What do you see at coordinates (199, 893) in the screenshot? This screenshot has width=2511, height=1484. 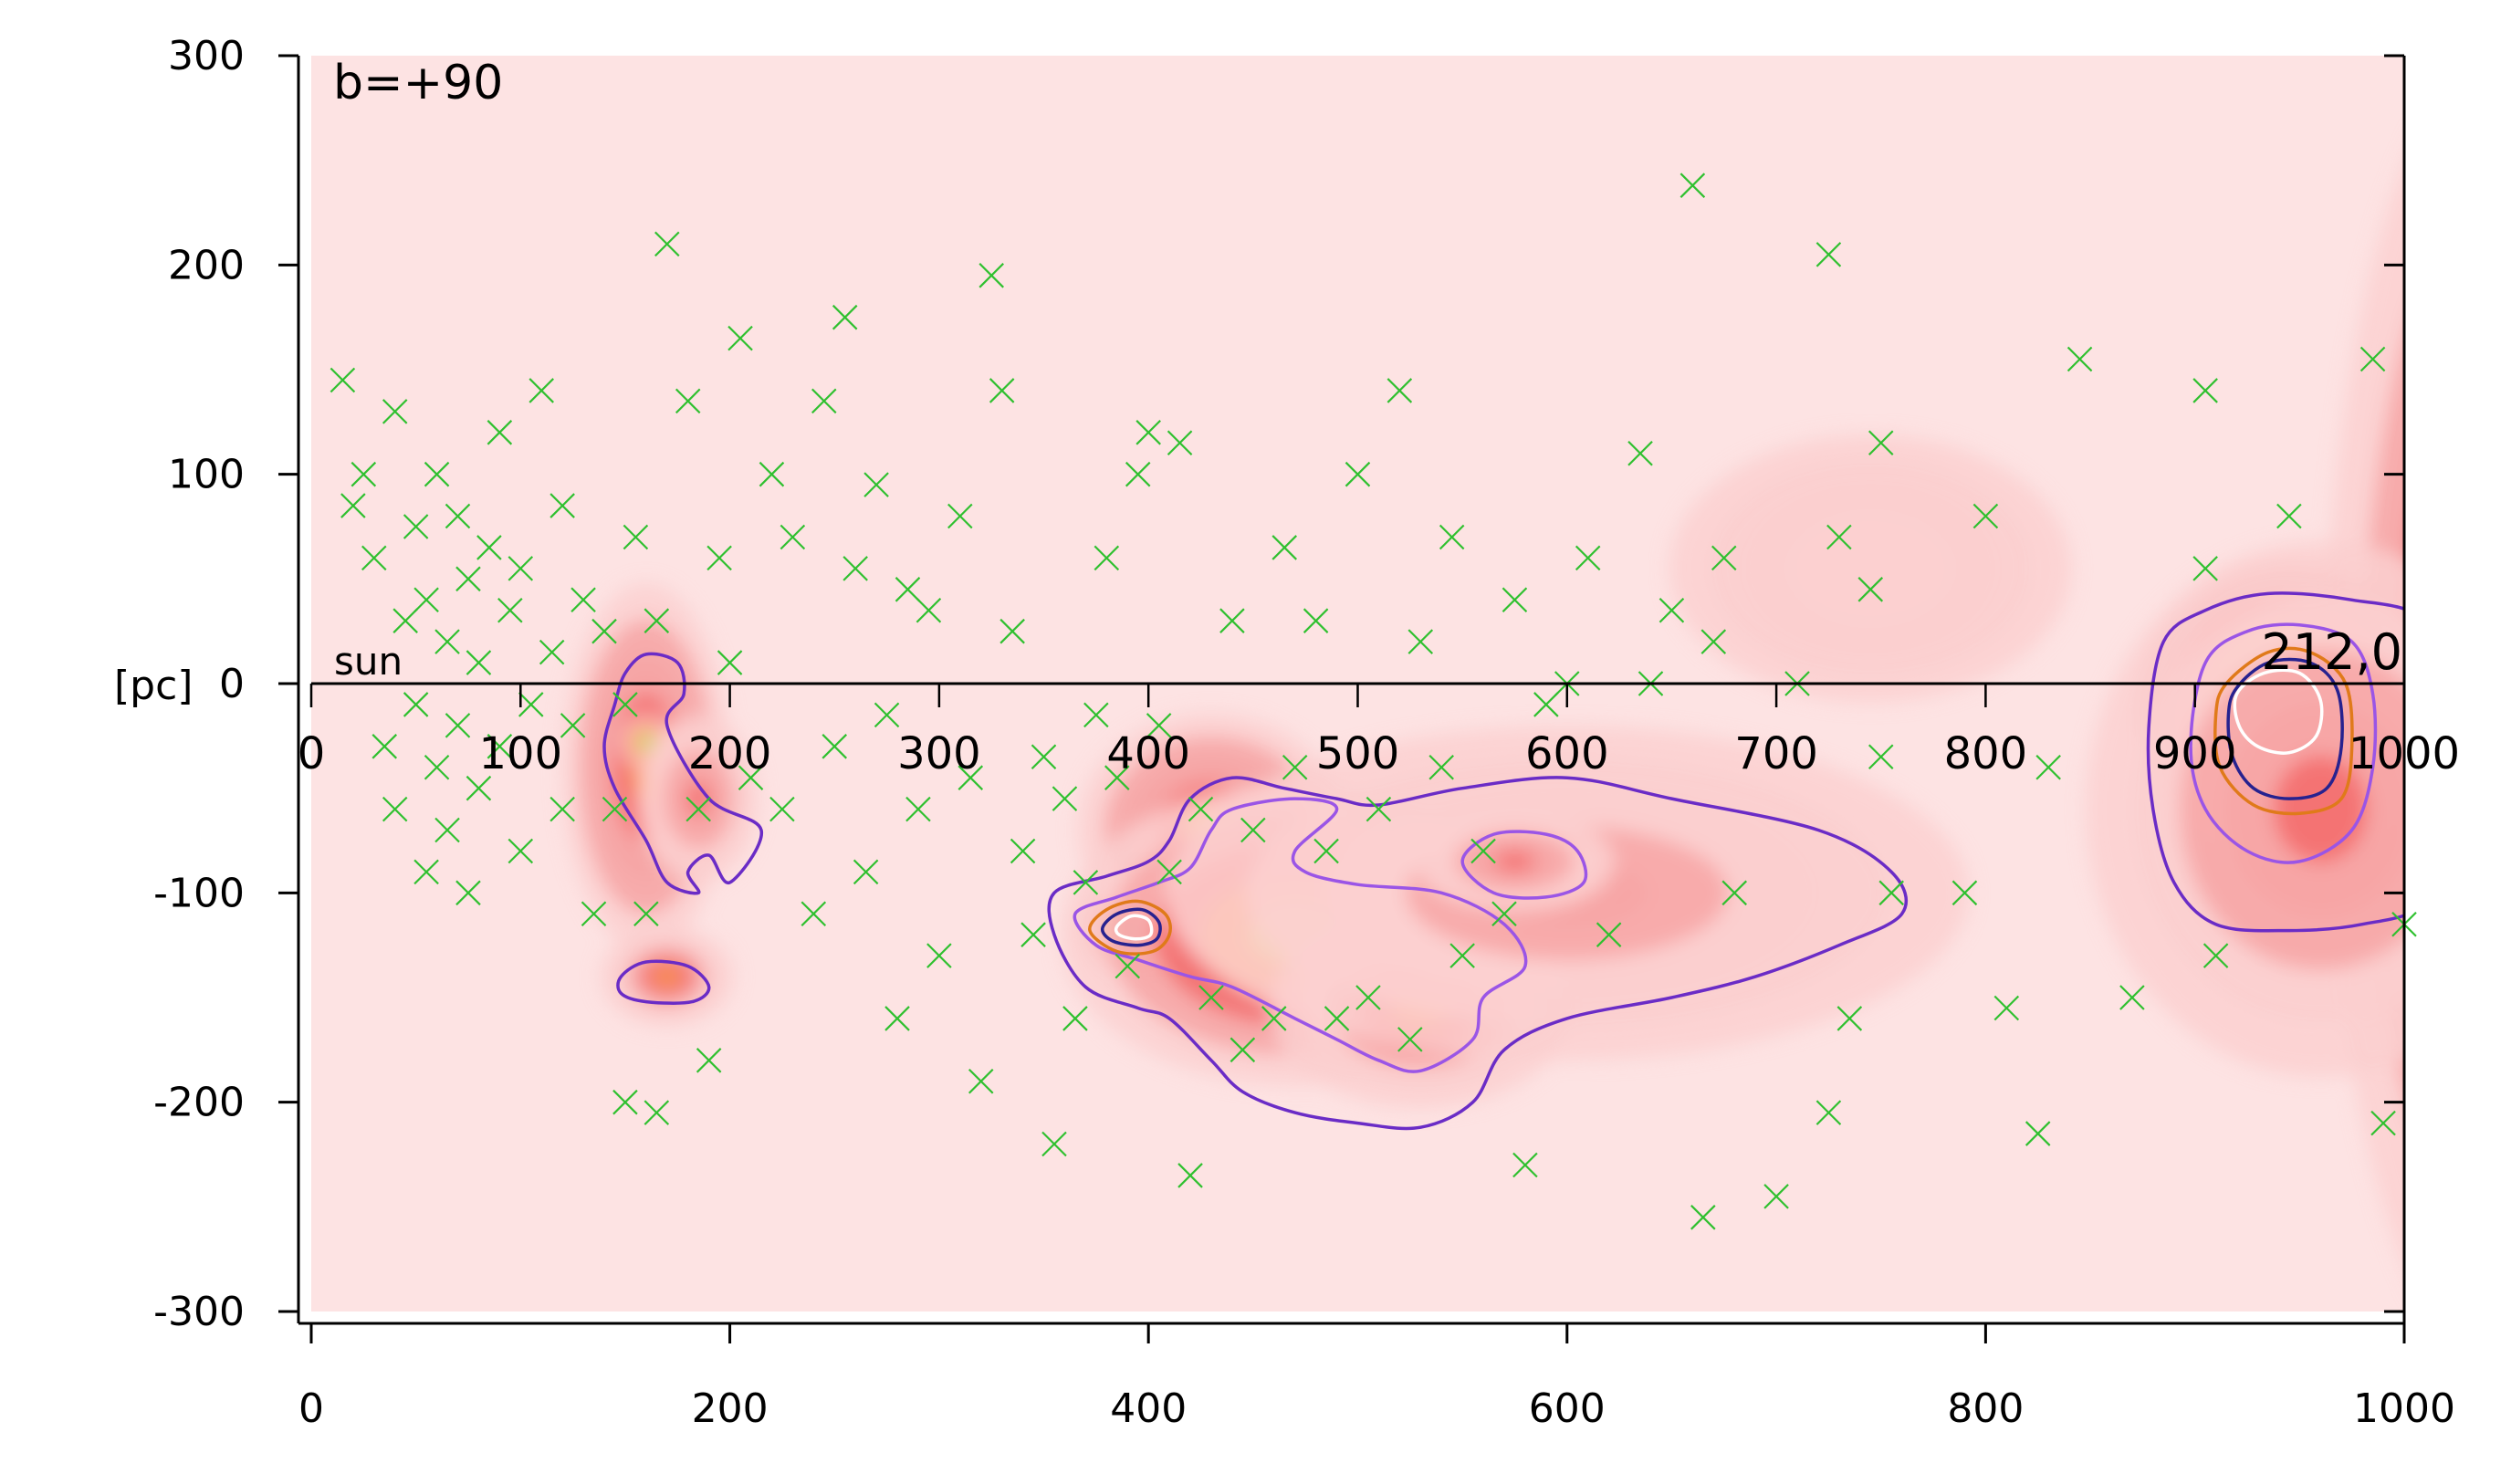 I see `y-tick-label: -100` at bounding box center [199, 893].